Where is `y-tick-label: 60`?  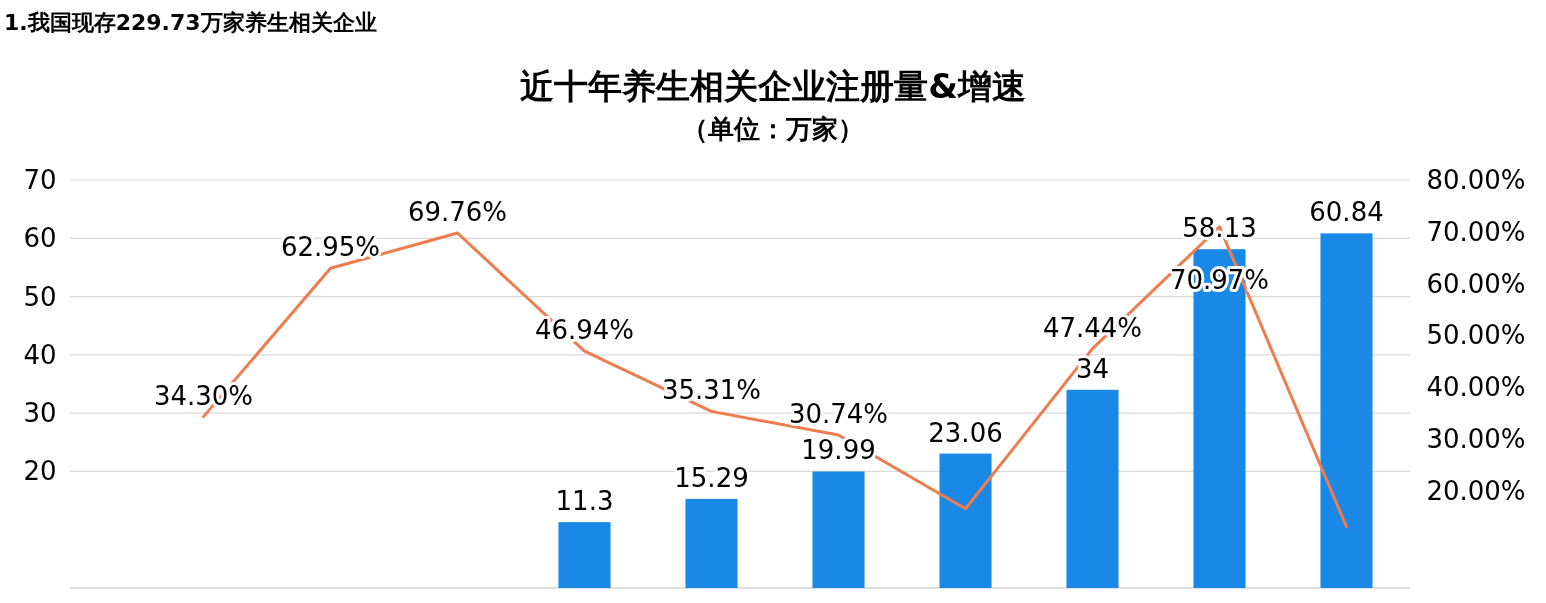 y-tick-label: 60 is located at coordinates (40, 238).